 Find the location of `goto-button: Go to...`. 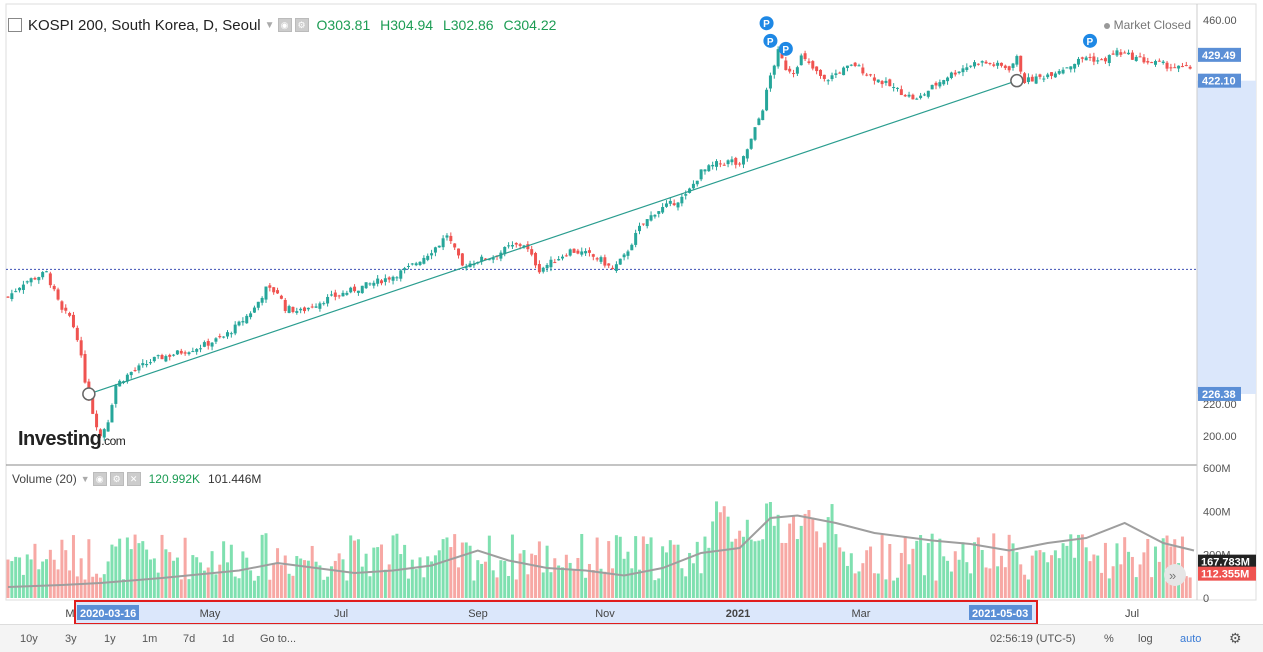

goto-button: Go to... is located at coordinates (278, 639).